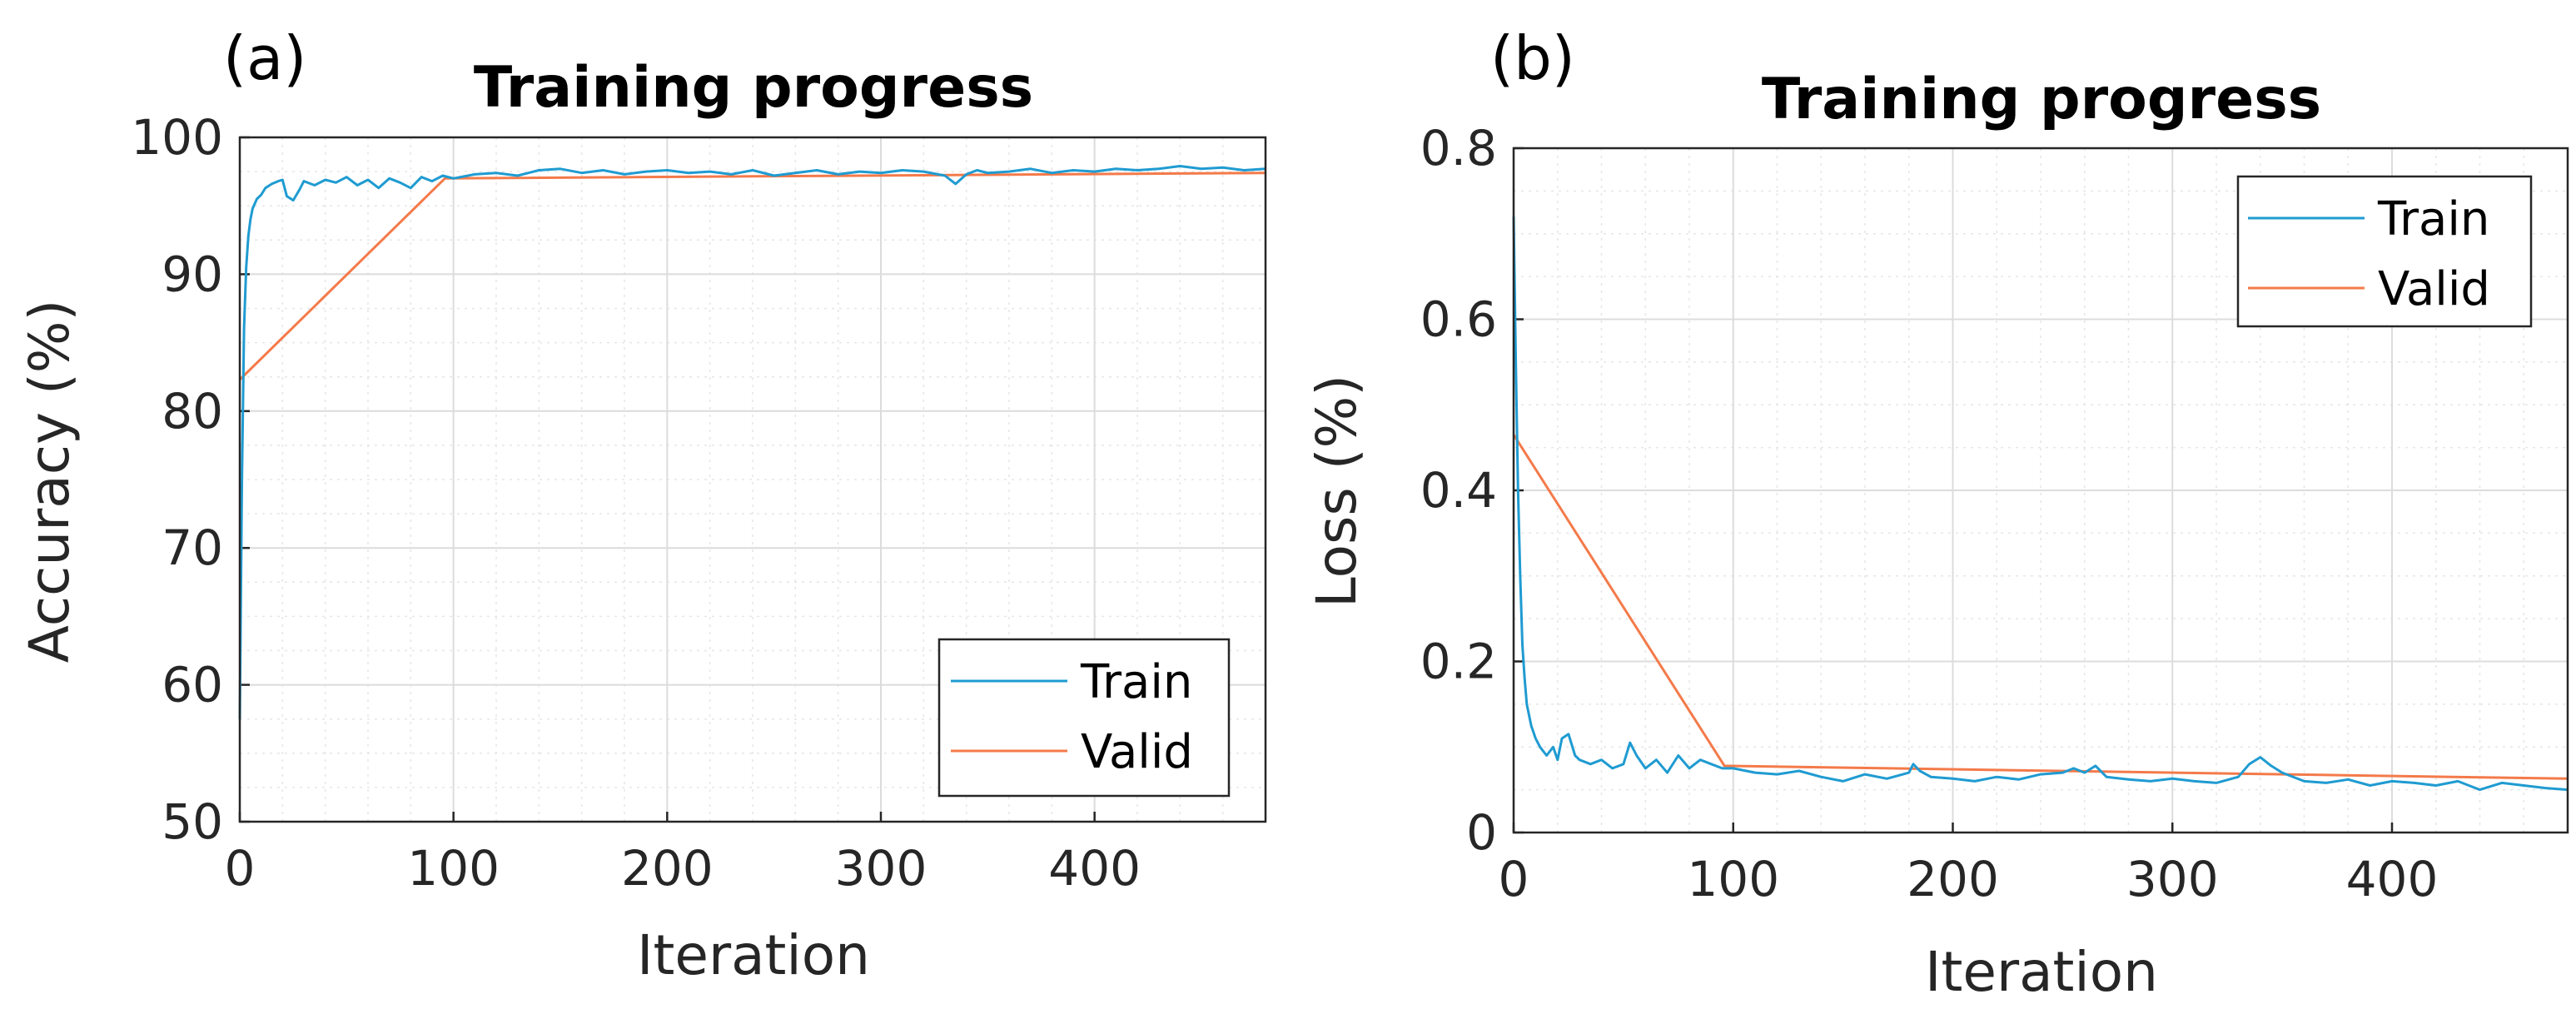  I want to click on legend-b: Train Valid, so click(2384, 251).